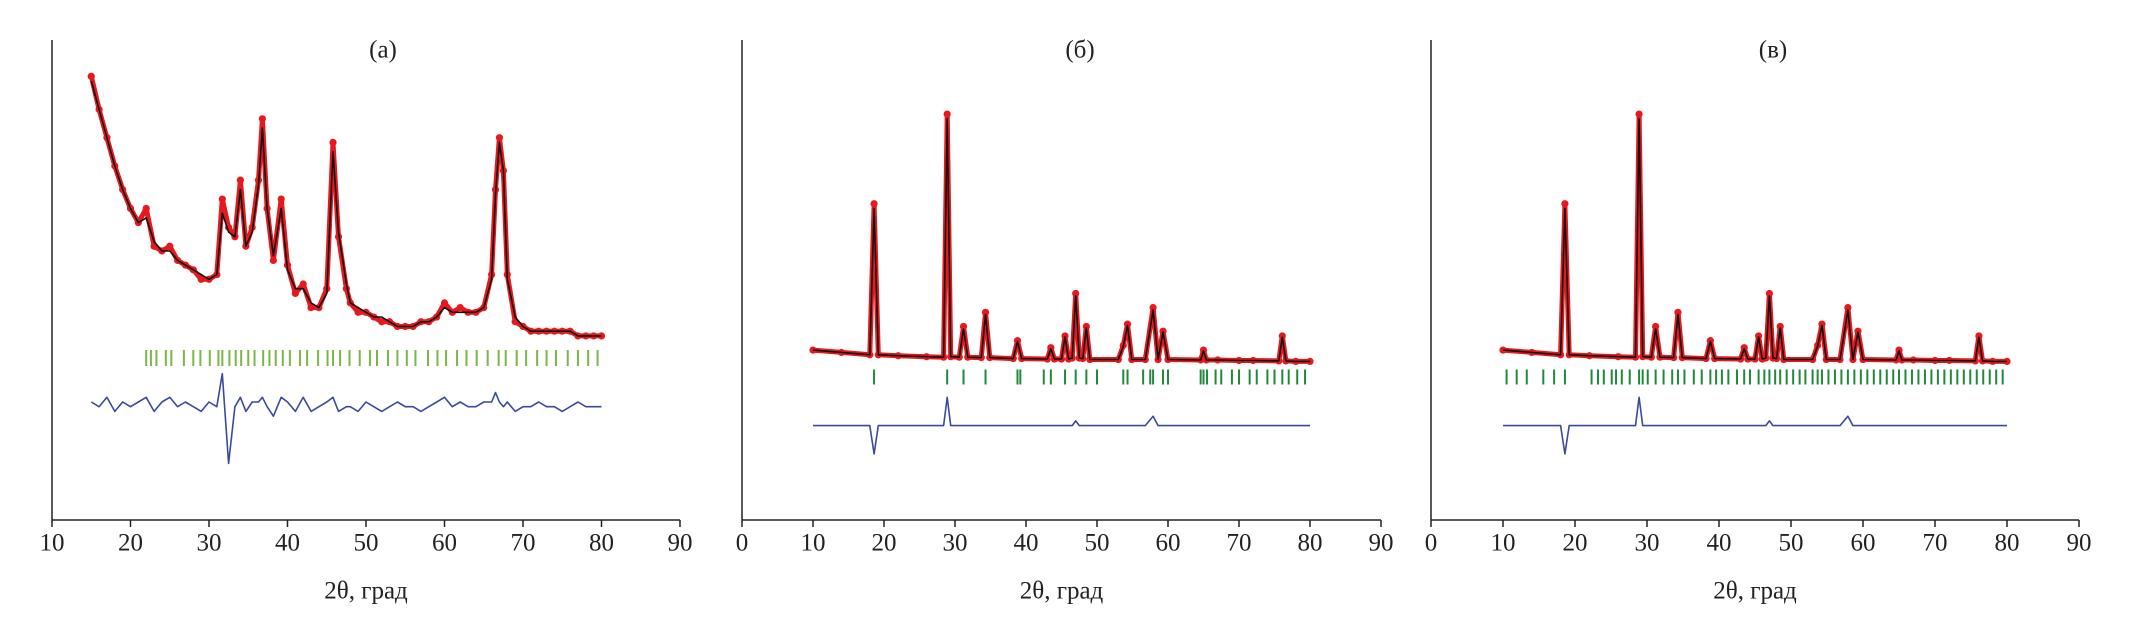 This screenshot has width=2144, height=620. What do you see at coordinates (383, 50) in the screenshot?
I see `chart-title: (а)` at bounding box center [383, 50].